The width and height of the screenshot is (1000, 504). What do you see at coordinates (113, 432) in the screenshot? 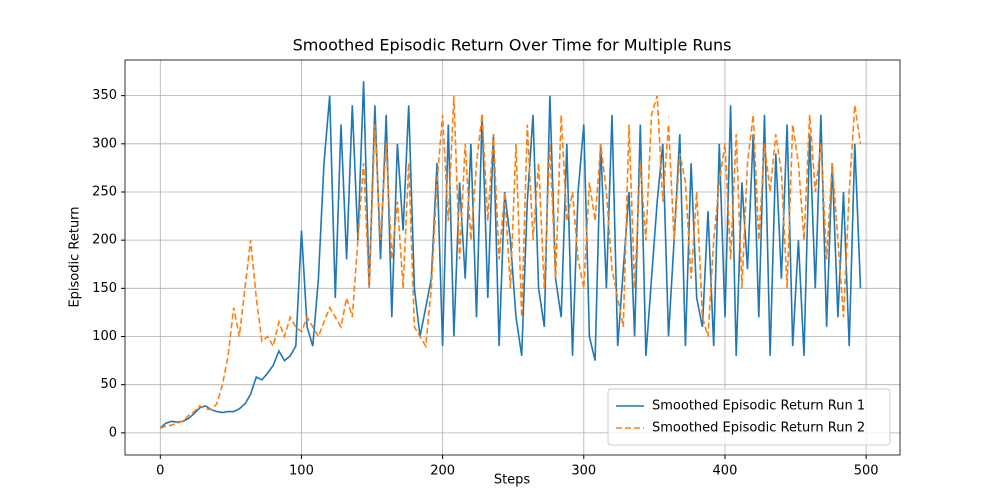
I see `y-tick-label: 0` at bounding box center [113, 432].